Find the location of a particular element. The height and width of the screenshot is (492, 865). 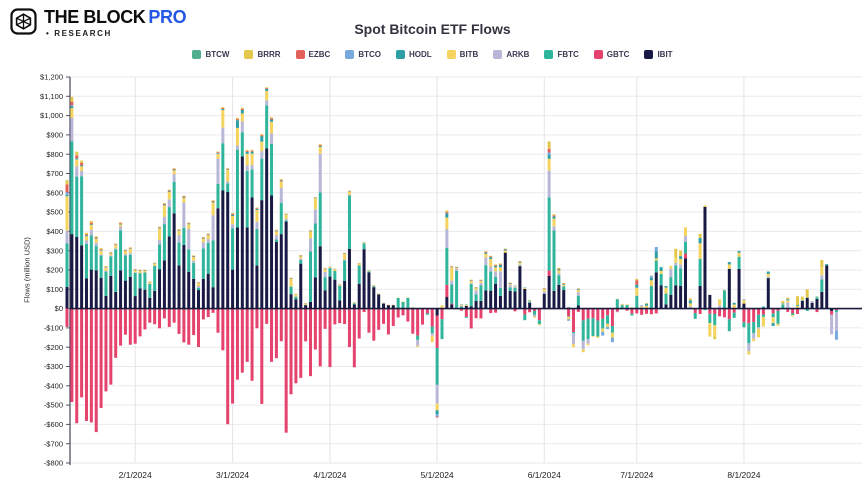

bar-1/24 is located at coordinates (106, 328).